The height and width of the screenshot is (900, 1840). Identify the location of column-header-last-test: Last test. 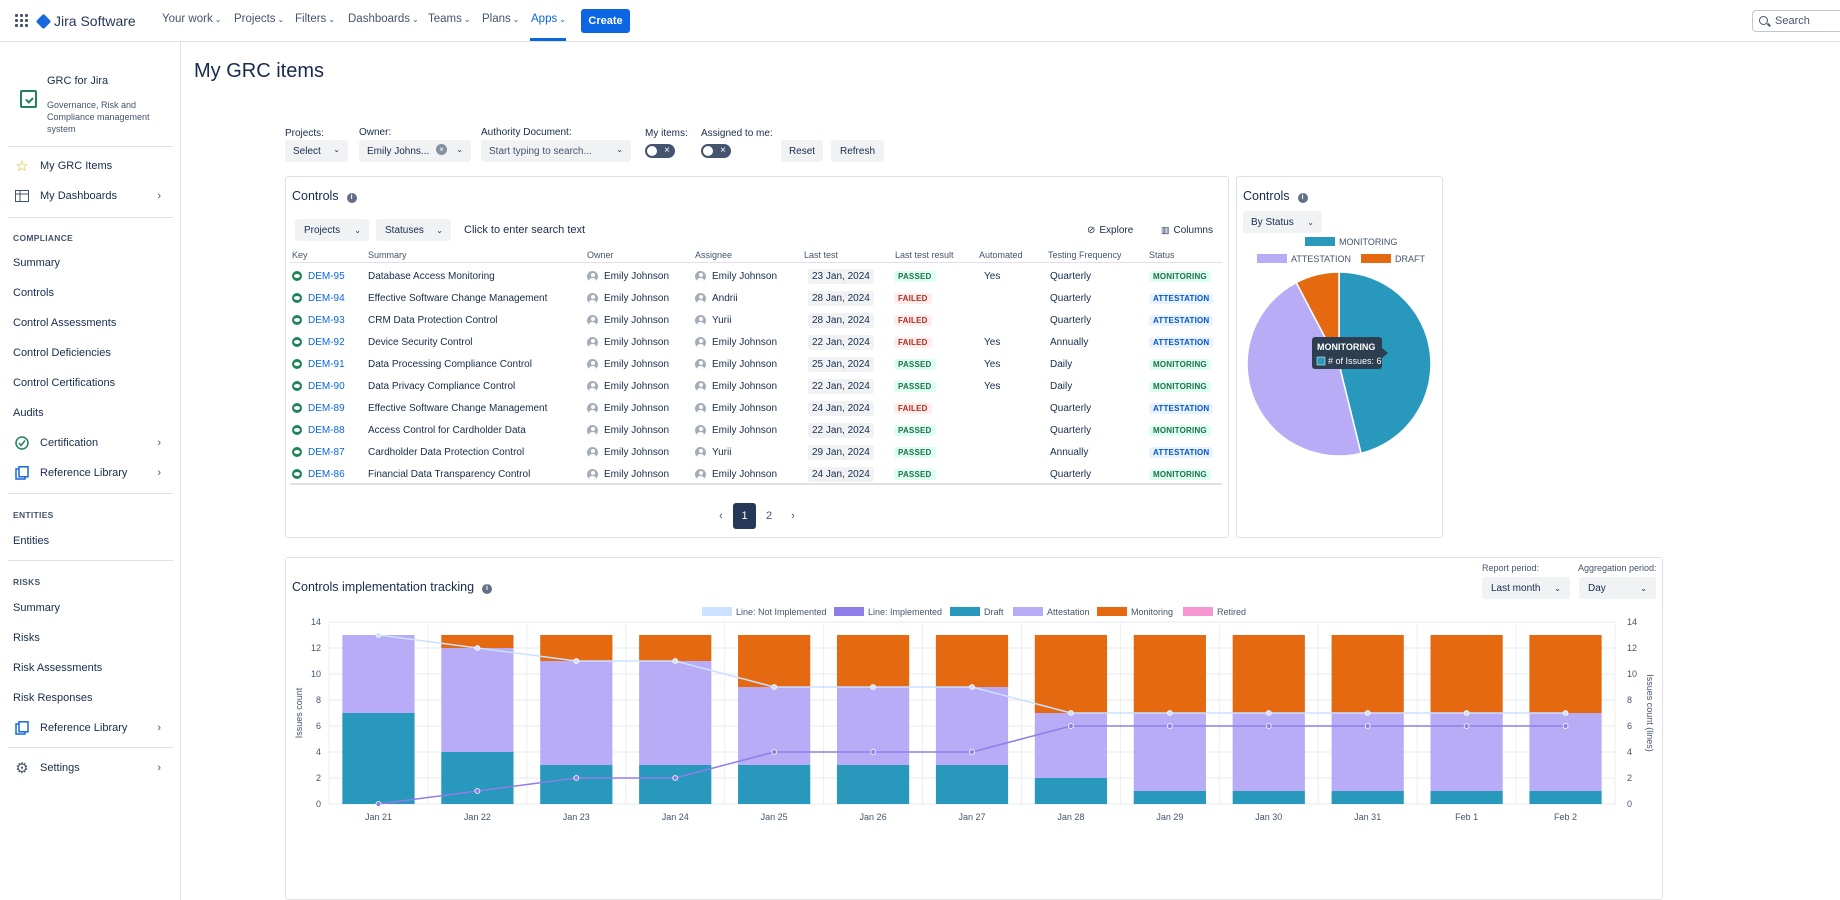
(821, 255).